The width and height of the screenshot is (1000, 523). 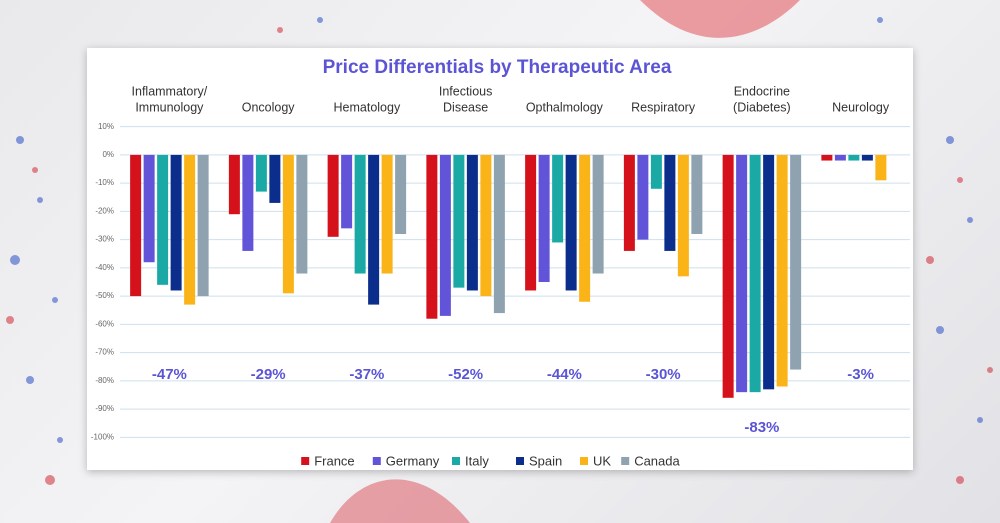 I want to click on category-label: Hematology, so click(x=367, y=107).